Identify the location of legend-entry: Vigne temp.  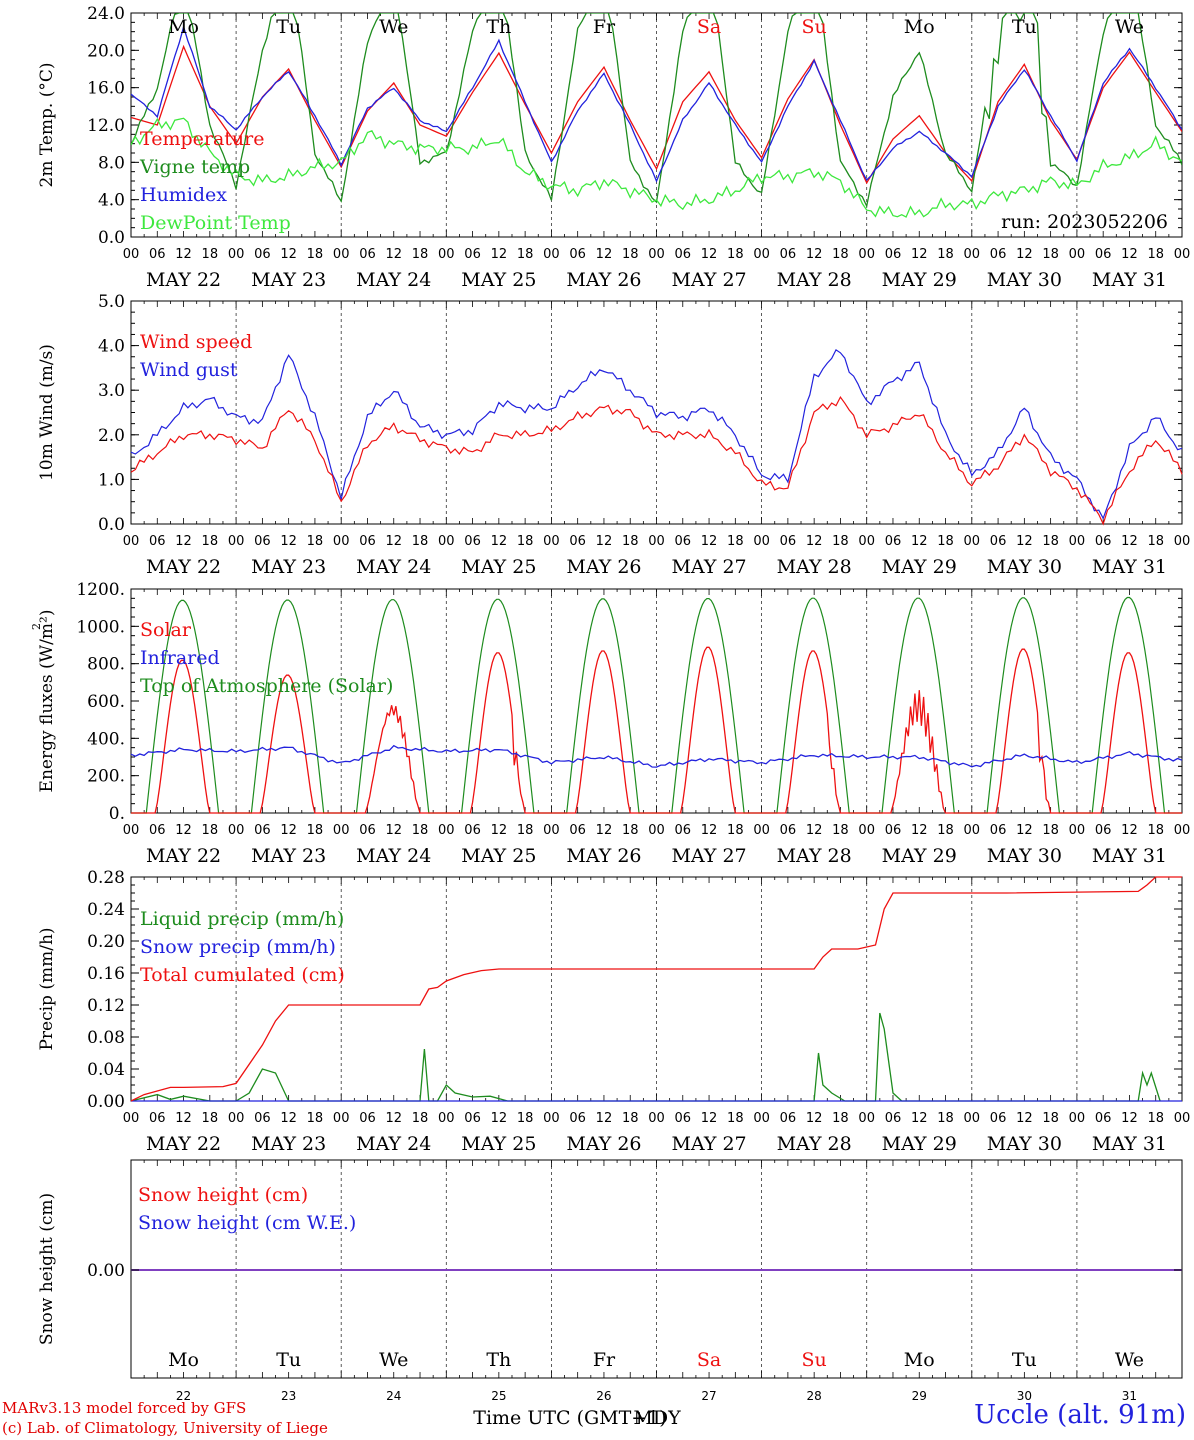
(194, 167).